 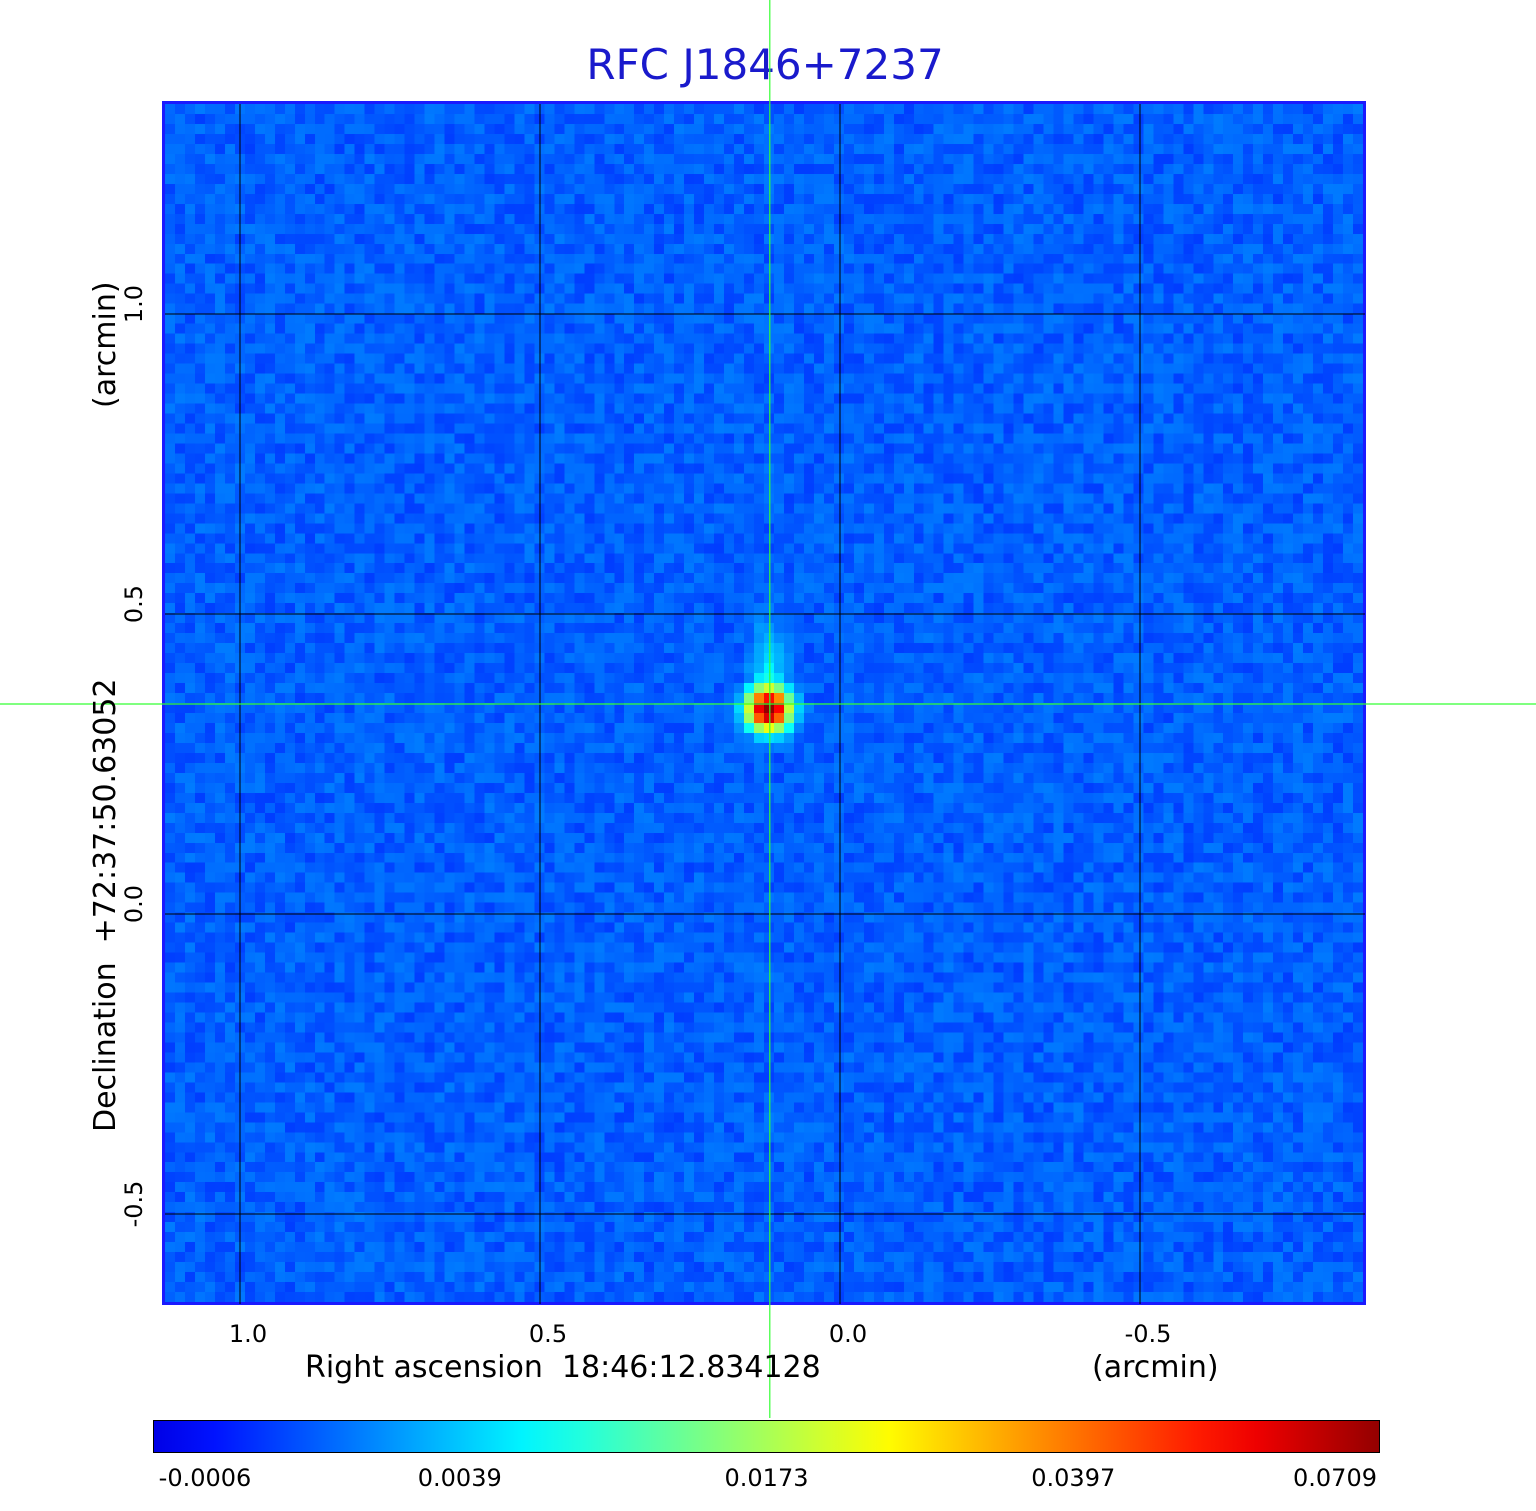 What do you see at coordinates (134, 304) in the screenshot?
I see `y-tick-label: 1.0` at bounding box center [134, 304].